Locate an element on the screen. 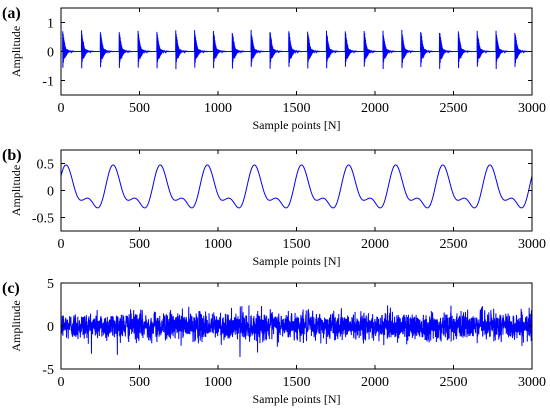 Image resolution: width=550 pixels, height=417 pixels. panel-label: (a) is located at coordinates (11, 13).